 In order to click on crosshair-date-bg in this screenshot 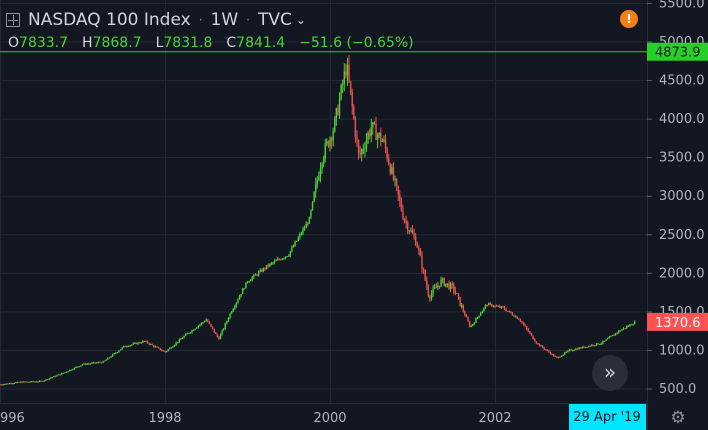, I will do `click(607, 417)`.